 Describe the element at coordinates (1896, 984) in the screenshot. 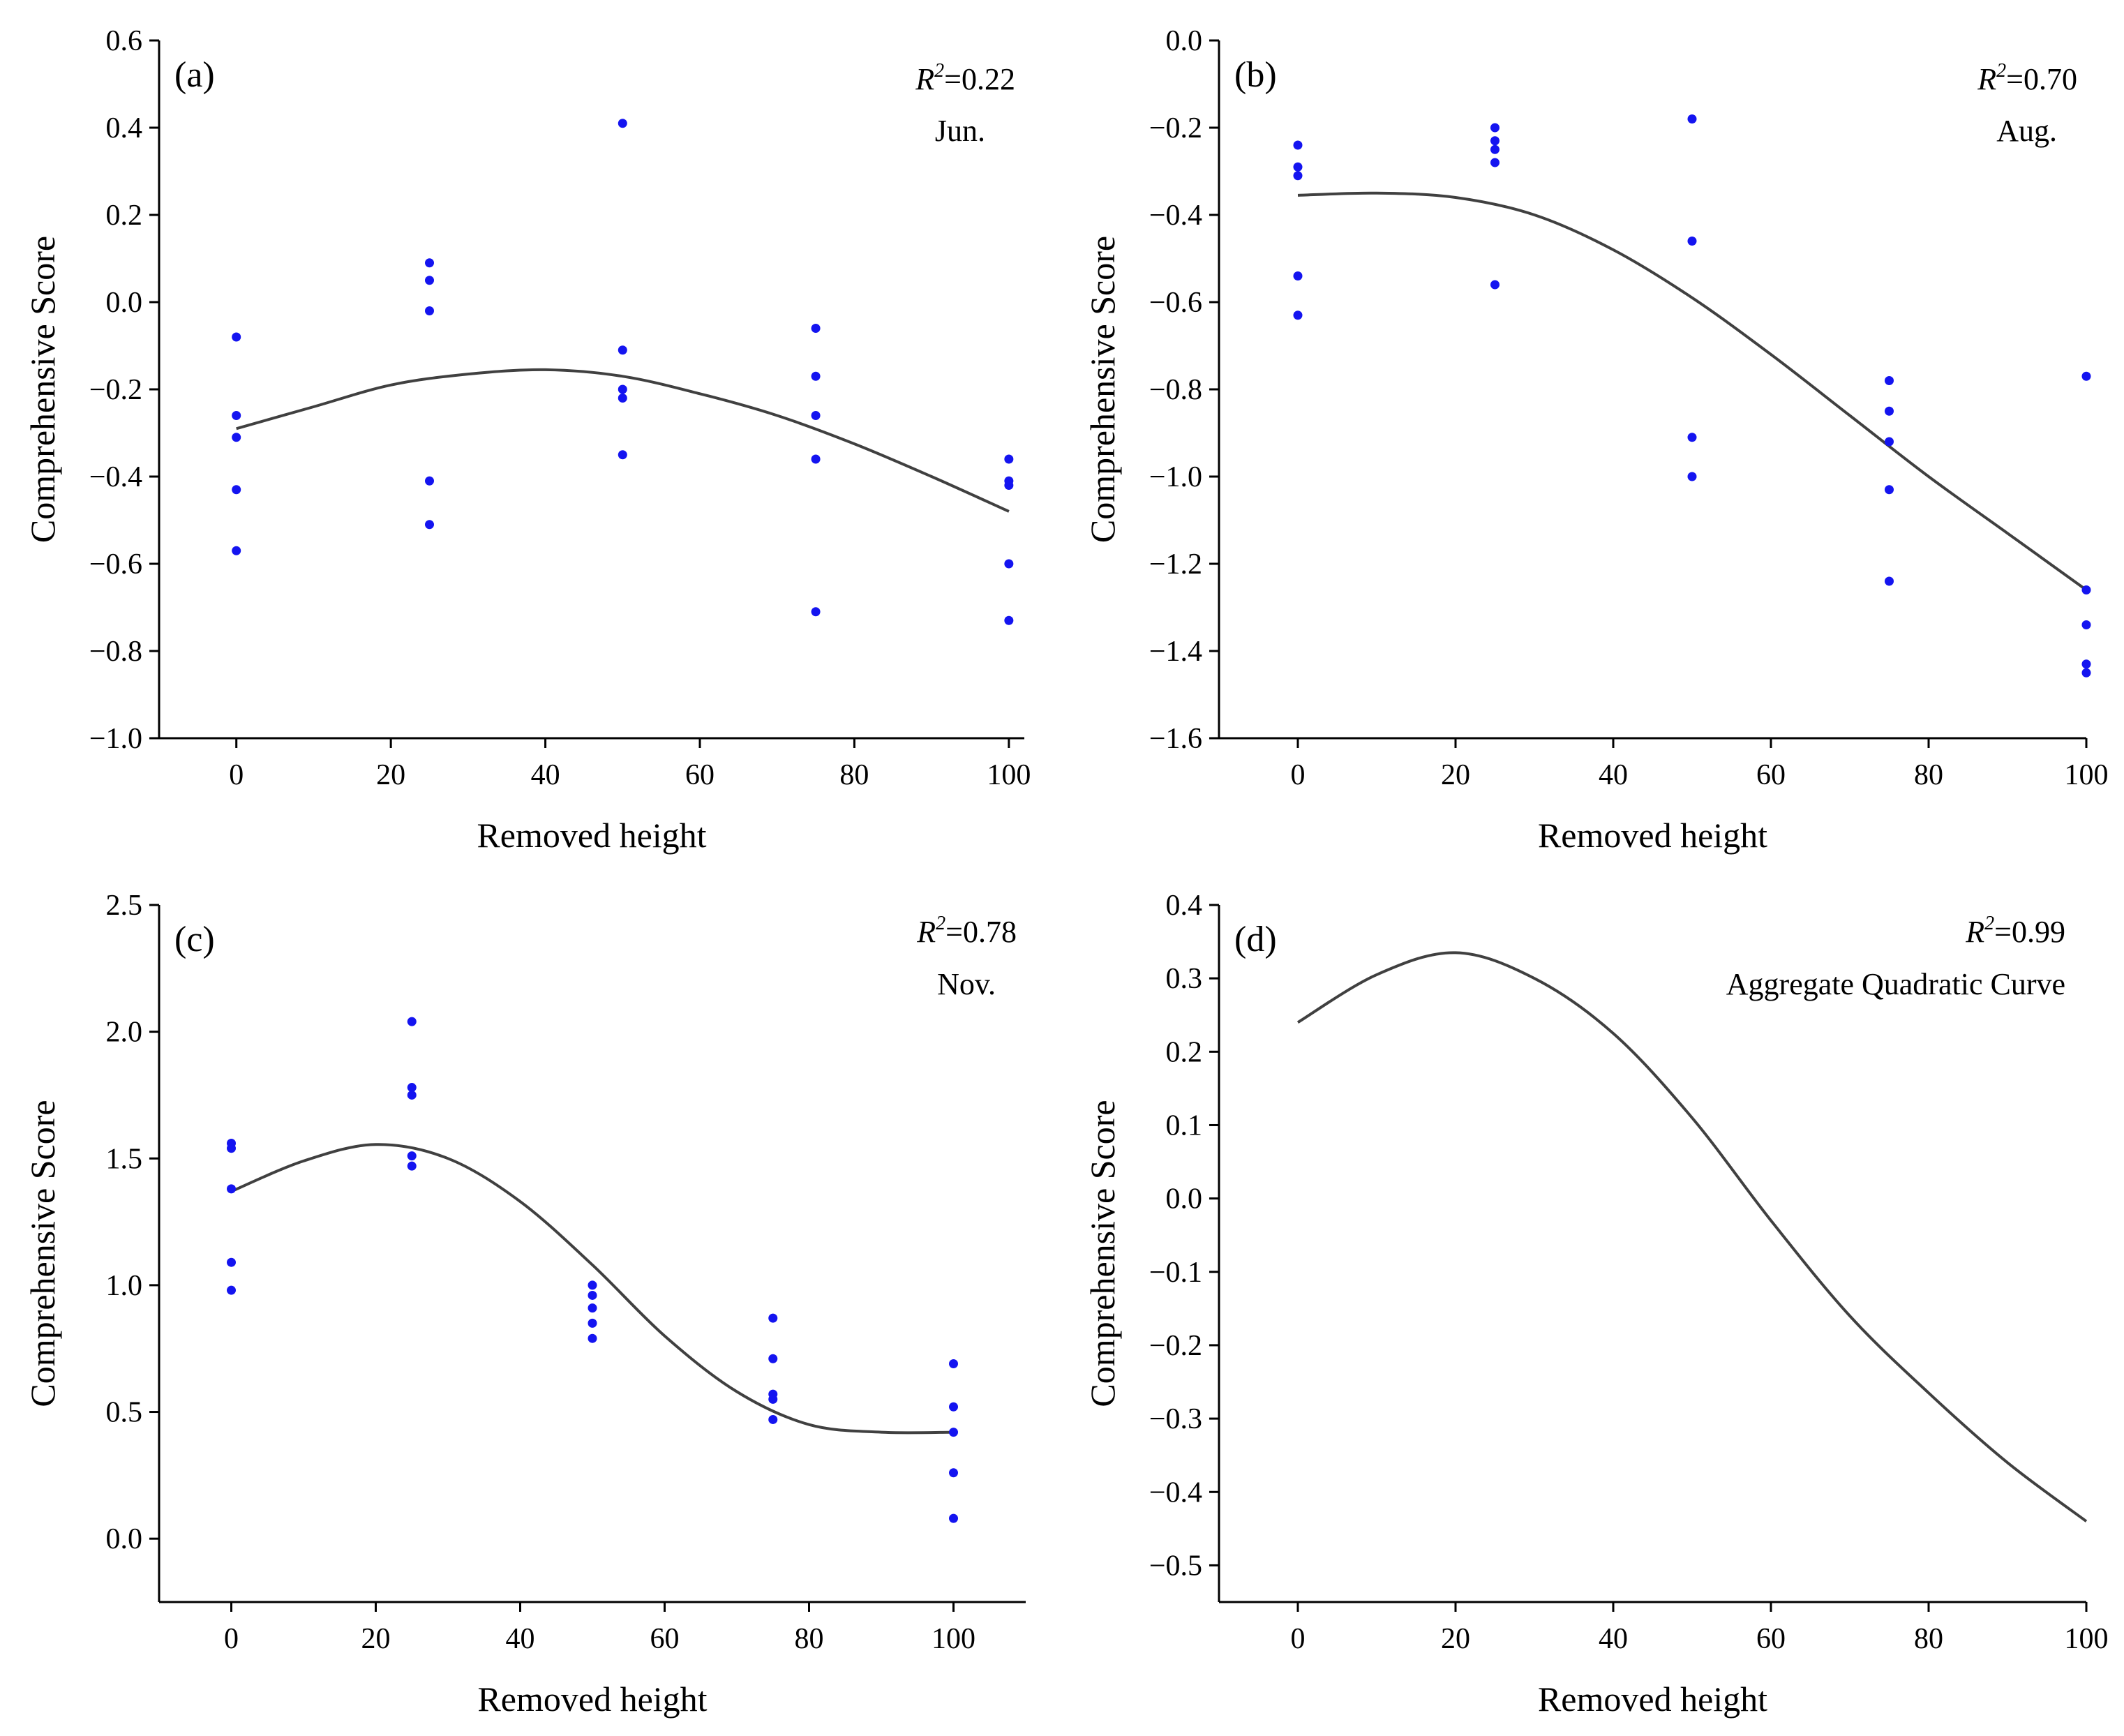

I see `panel-annotation: Aggregate Quadratic Curve` at that location.